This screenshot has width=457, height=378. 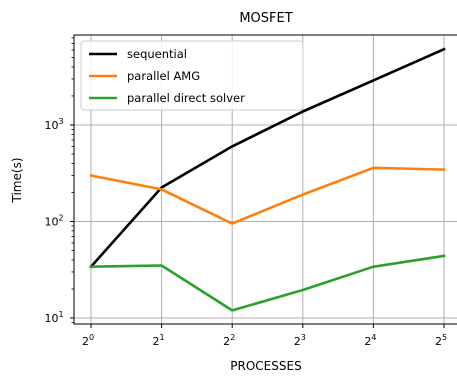 What do you see at coordinates (88, 340) in the screenshot?
I see `x-tick-label: 20` at bounding box center [88, 340].